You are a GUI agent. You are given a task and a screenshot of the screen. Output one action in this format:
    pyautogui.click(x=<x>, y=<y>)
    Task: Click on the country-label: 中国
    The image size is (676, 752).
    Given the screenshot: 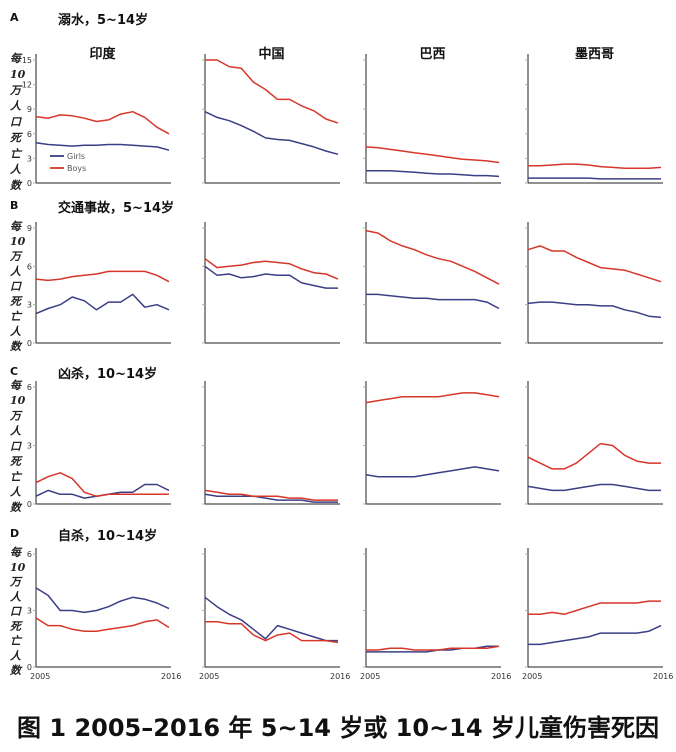 What is the action you would take?
    pyautogui.click(x=271, y=54)
    